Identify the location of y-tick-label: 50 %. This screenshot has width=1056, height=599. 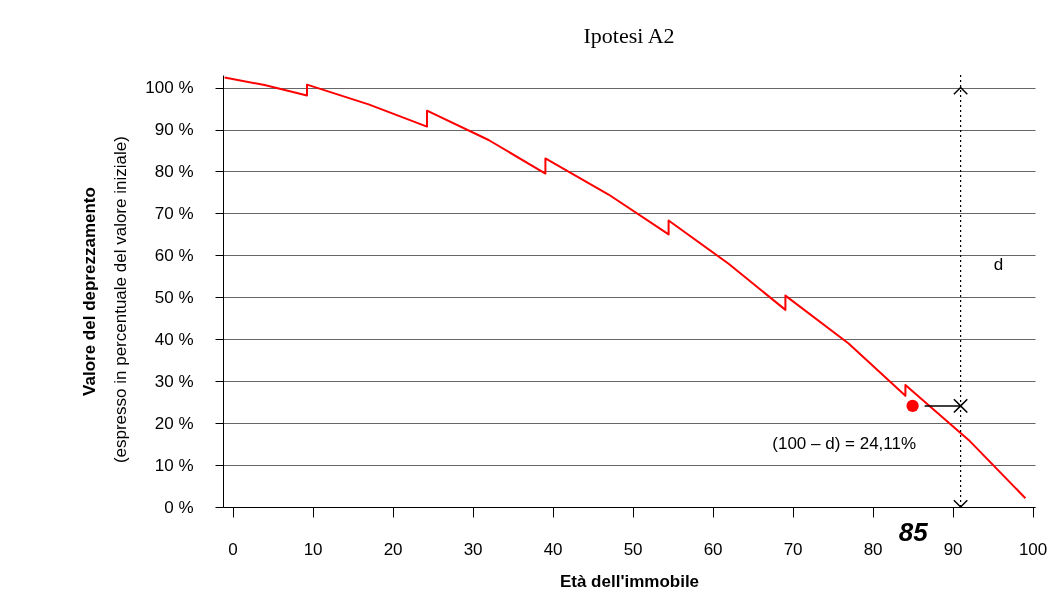
(174, 297).